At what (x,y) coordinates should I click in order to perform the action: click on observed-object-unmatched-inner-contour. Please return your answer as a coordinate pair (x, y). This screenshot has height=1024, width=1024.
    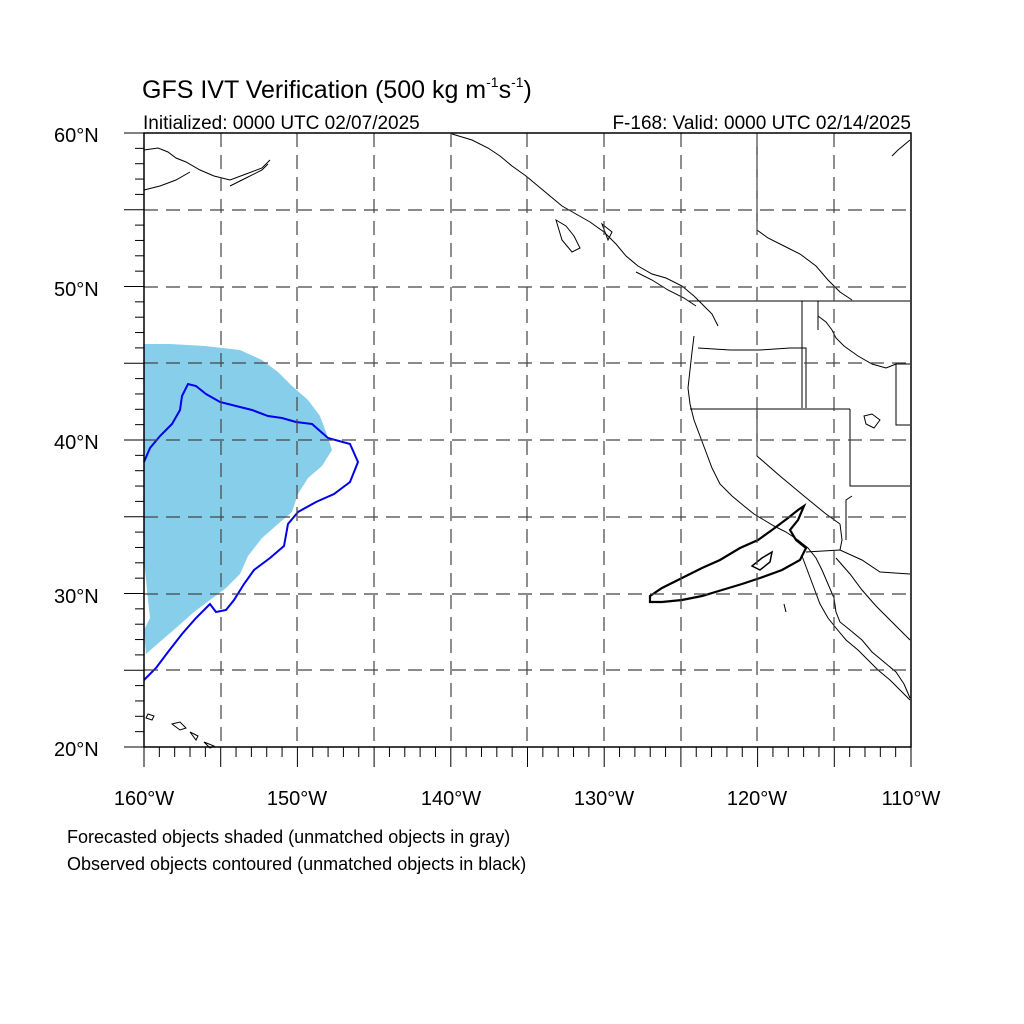
    Looking at the image, I should click on (762, 560).